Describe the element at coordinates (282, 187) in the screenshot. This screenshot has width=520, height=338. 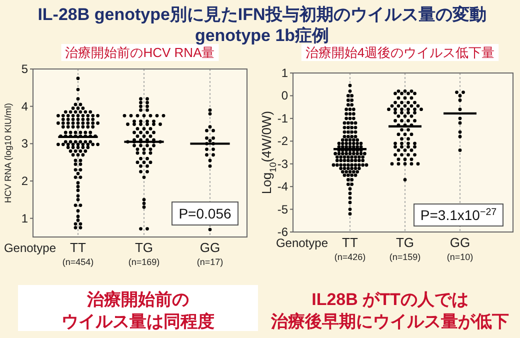
I see `y-tick-label: -4` at that location.